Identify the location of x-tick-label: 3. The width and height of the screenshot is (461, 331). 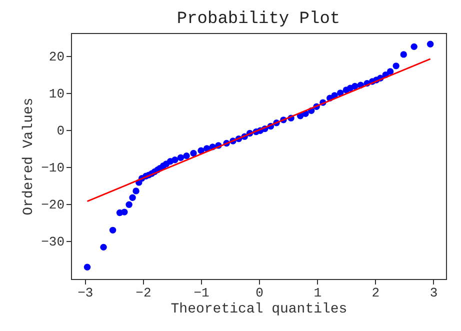
(434, 293).